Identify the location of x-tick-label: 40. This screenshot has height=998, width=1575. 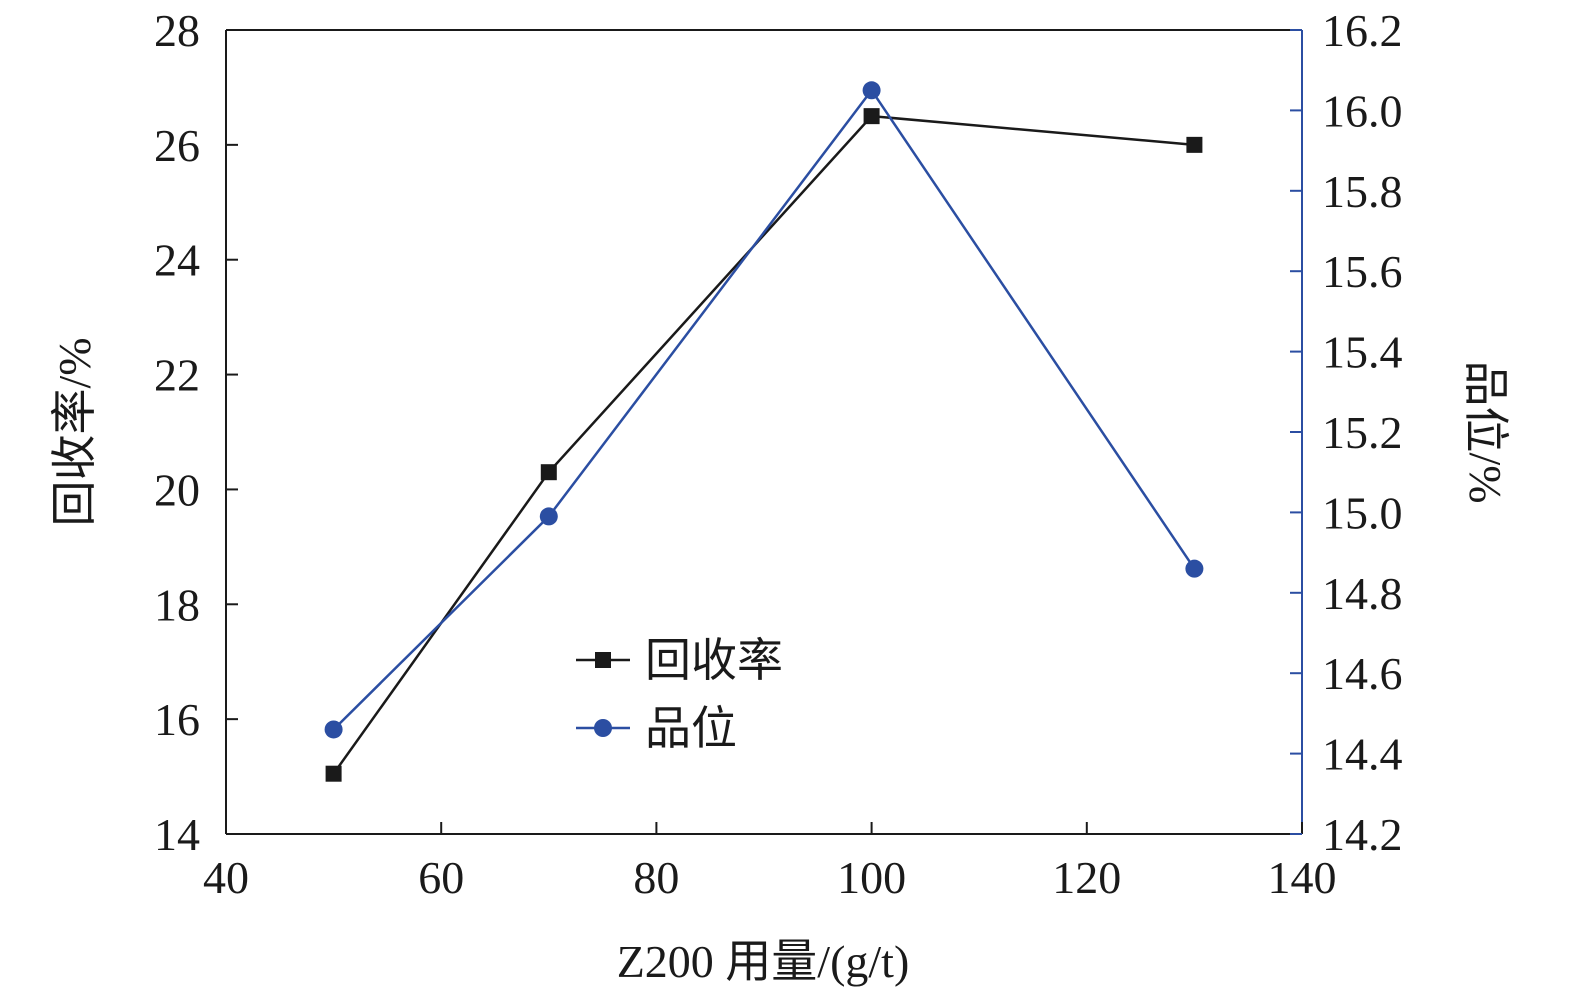
(226, 877).